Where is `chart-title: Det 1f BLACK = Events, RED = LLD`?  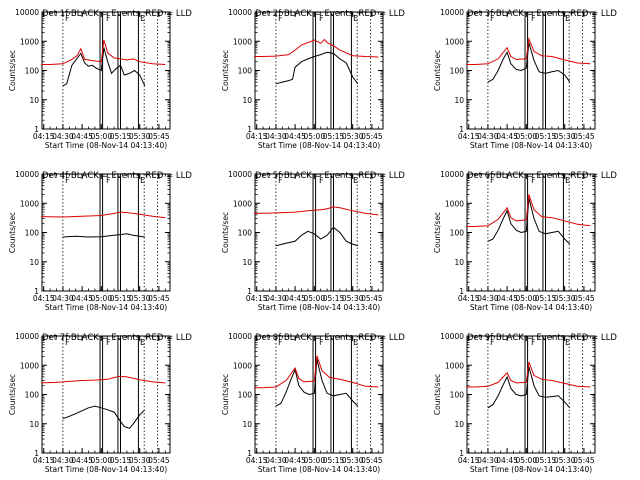
chart-title: Det 1f BLACK = Events, RED = LLD is located at coordinates (117, 14).